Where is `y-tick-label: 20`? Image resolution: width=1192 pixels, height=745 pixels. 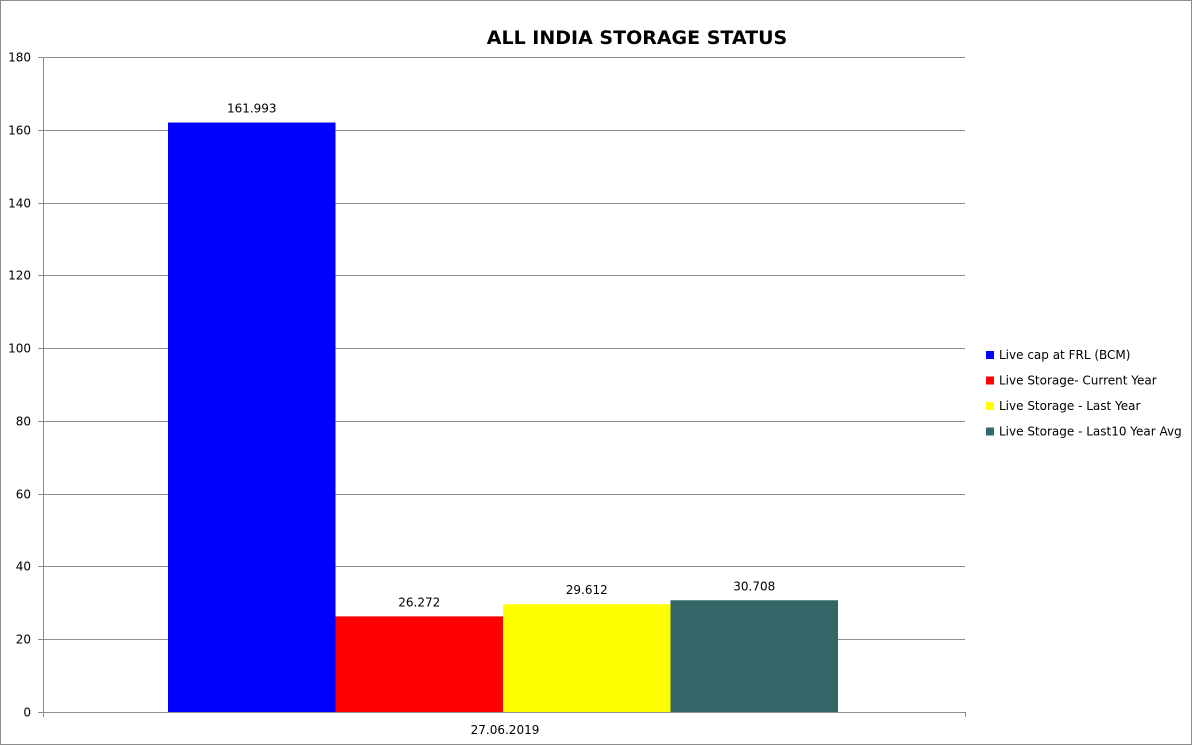 y-tick-label: 20 is located at coordinates (23, 640).